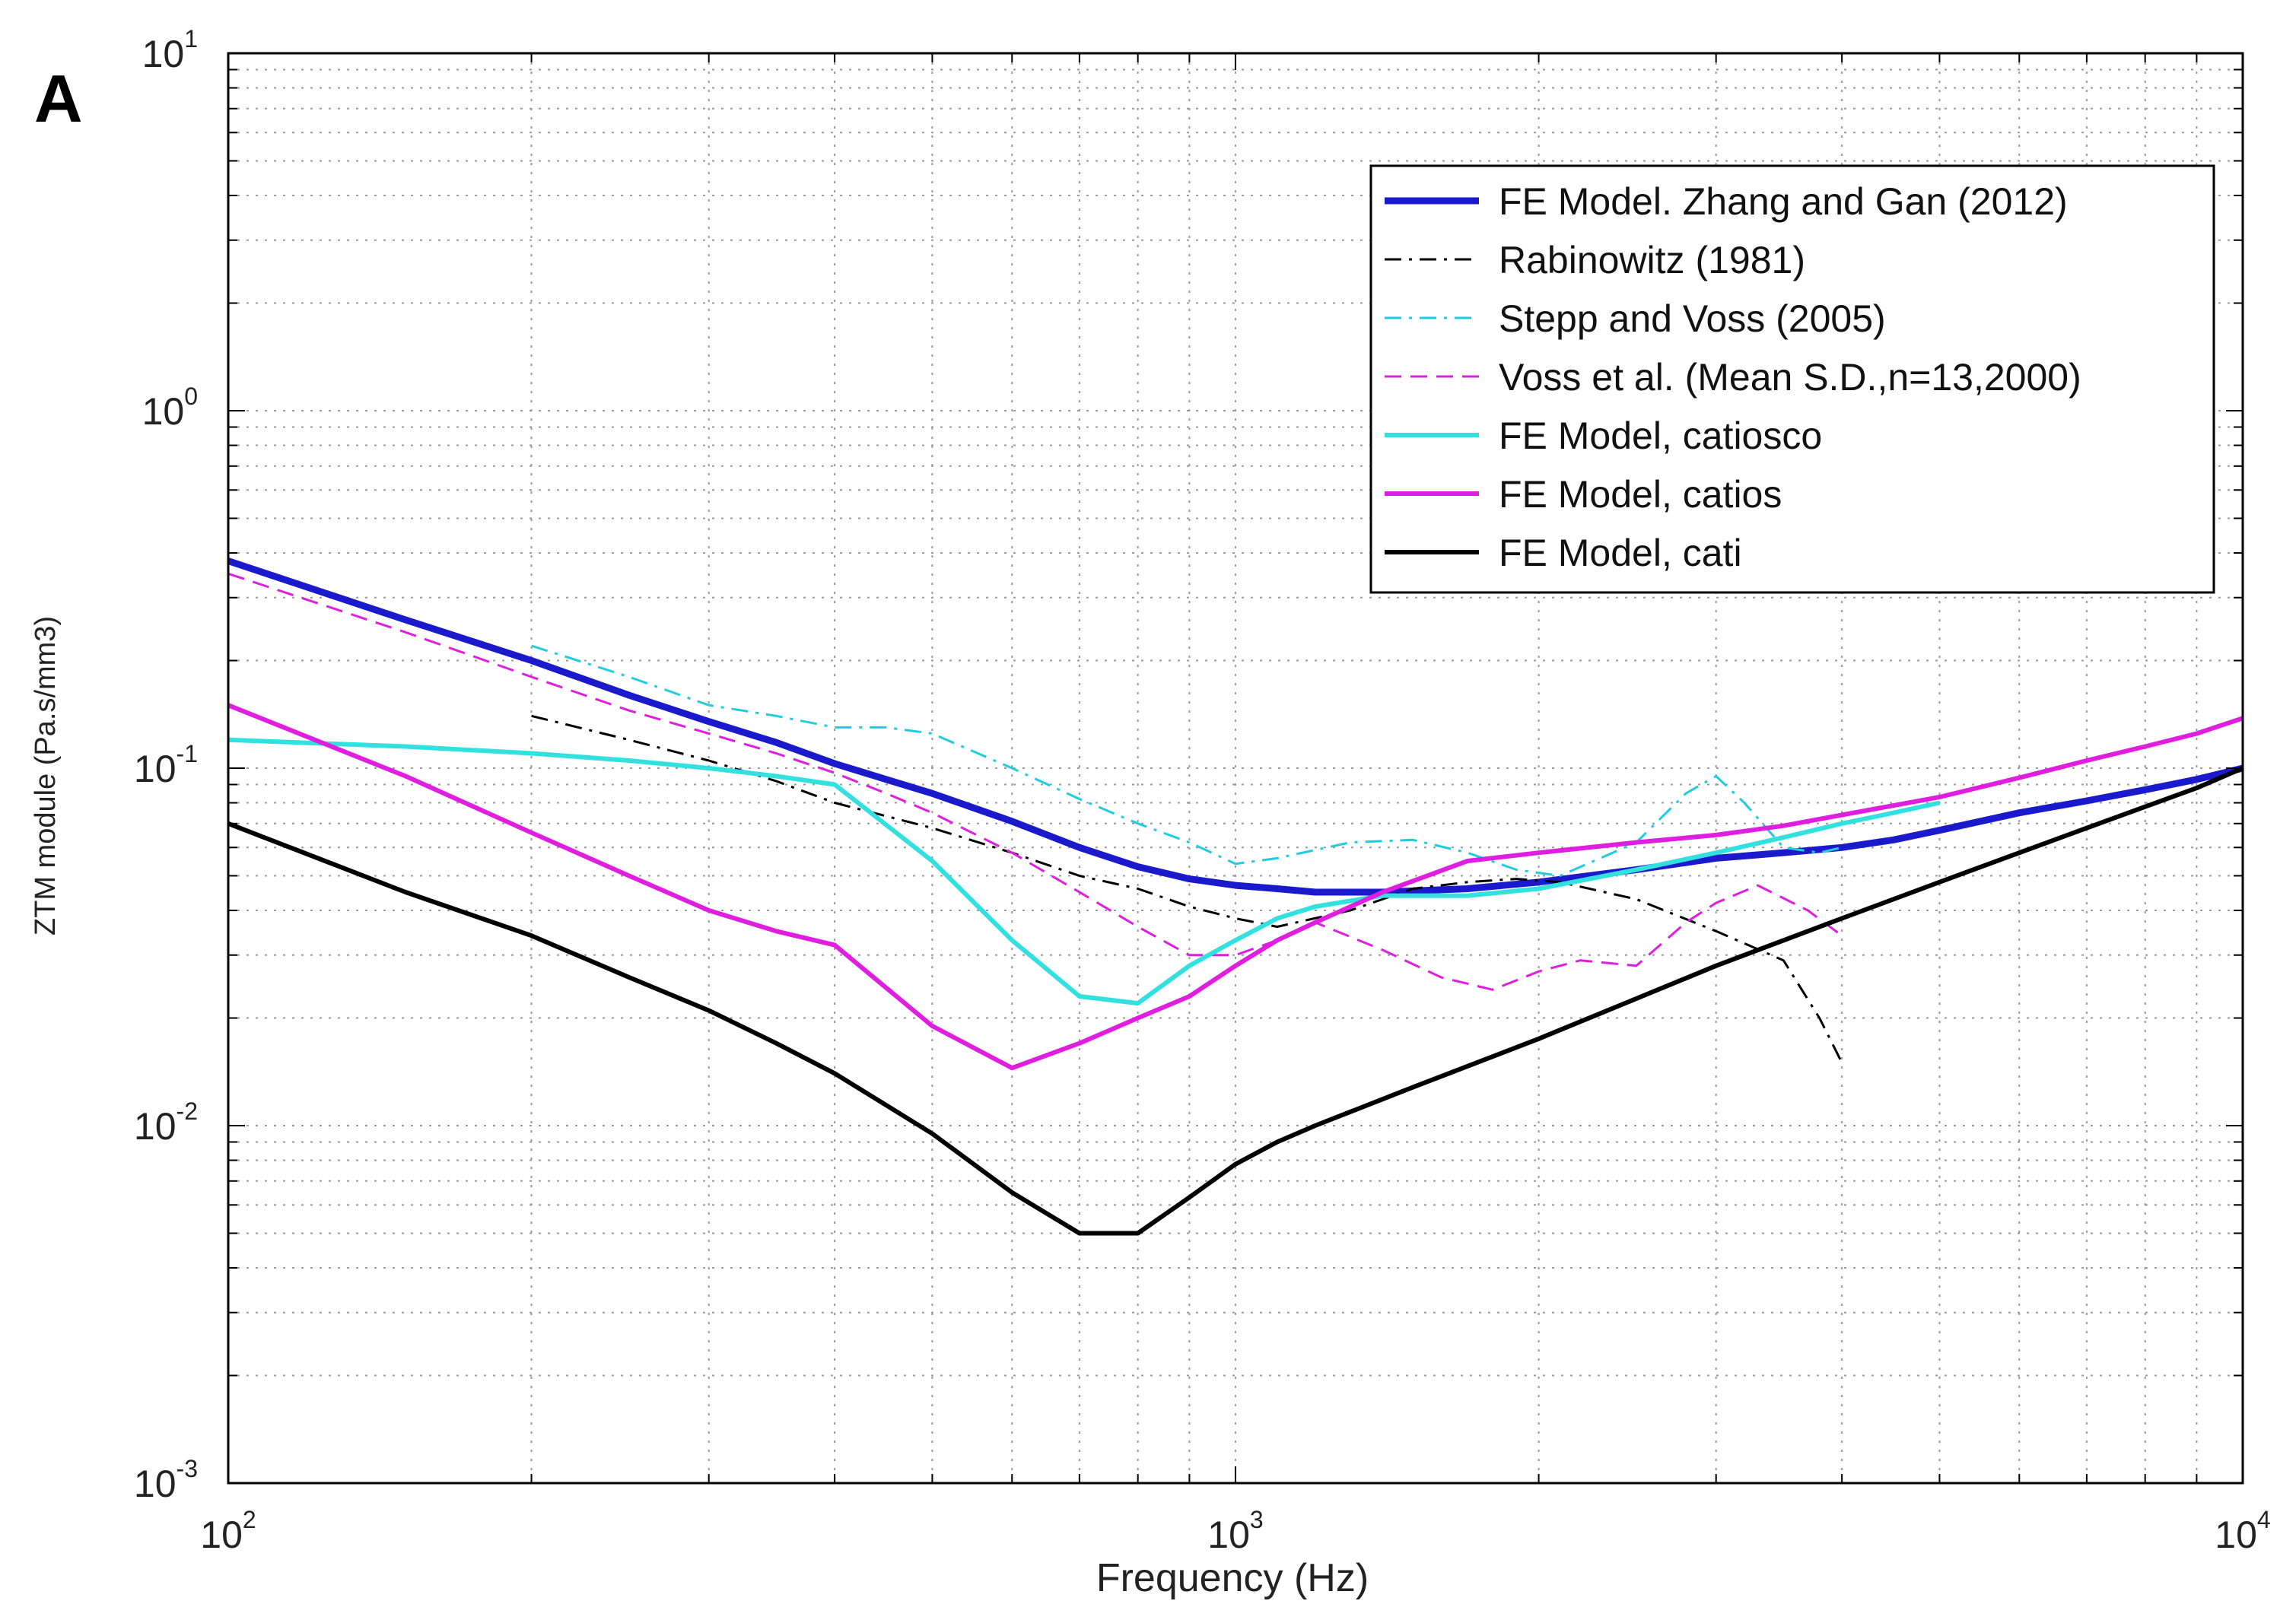  What do you see at coordinates (1621, 553) in the screenshot?
I see `legend-label-7: FE Model, cati` at bounding box center [1621, 553].